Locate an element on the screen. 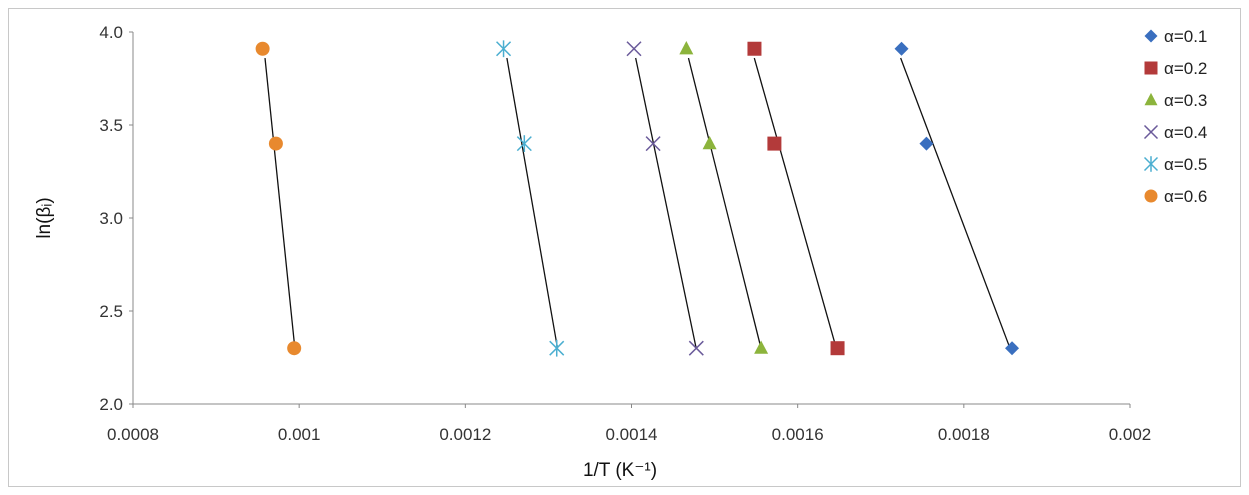  y-tick-label: 3.0 is located at coordinates (111, 218).